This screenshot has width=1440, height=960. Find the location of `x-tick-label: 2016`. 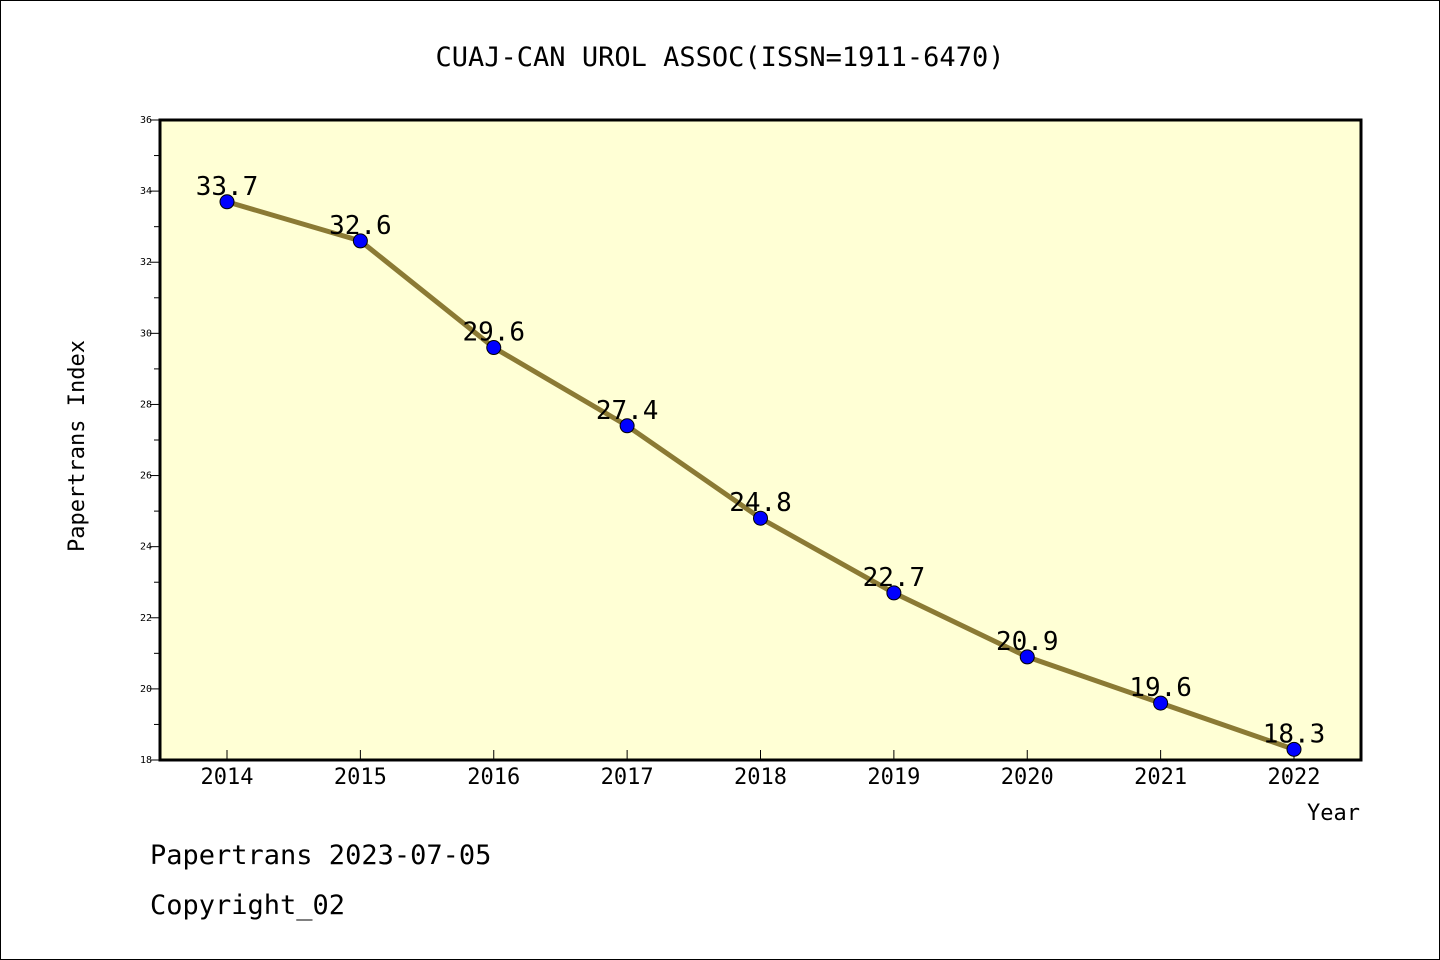

x-tick-label: 2016 is located at coordinates (493, 777).